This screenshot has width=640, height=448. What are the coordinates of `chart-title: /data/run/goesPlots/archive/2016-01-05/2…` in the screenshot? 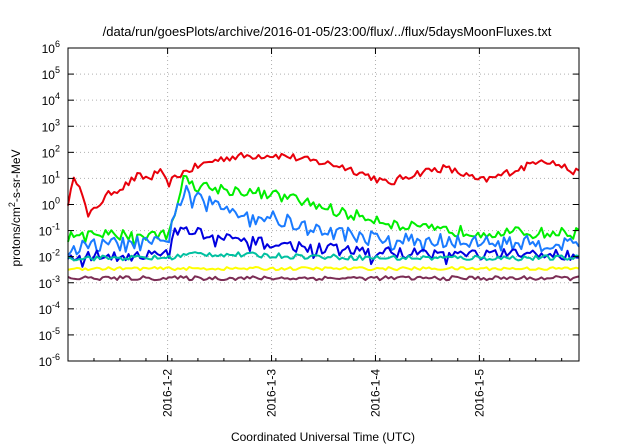 It's located at (327, 31).